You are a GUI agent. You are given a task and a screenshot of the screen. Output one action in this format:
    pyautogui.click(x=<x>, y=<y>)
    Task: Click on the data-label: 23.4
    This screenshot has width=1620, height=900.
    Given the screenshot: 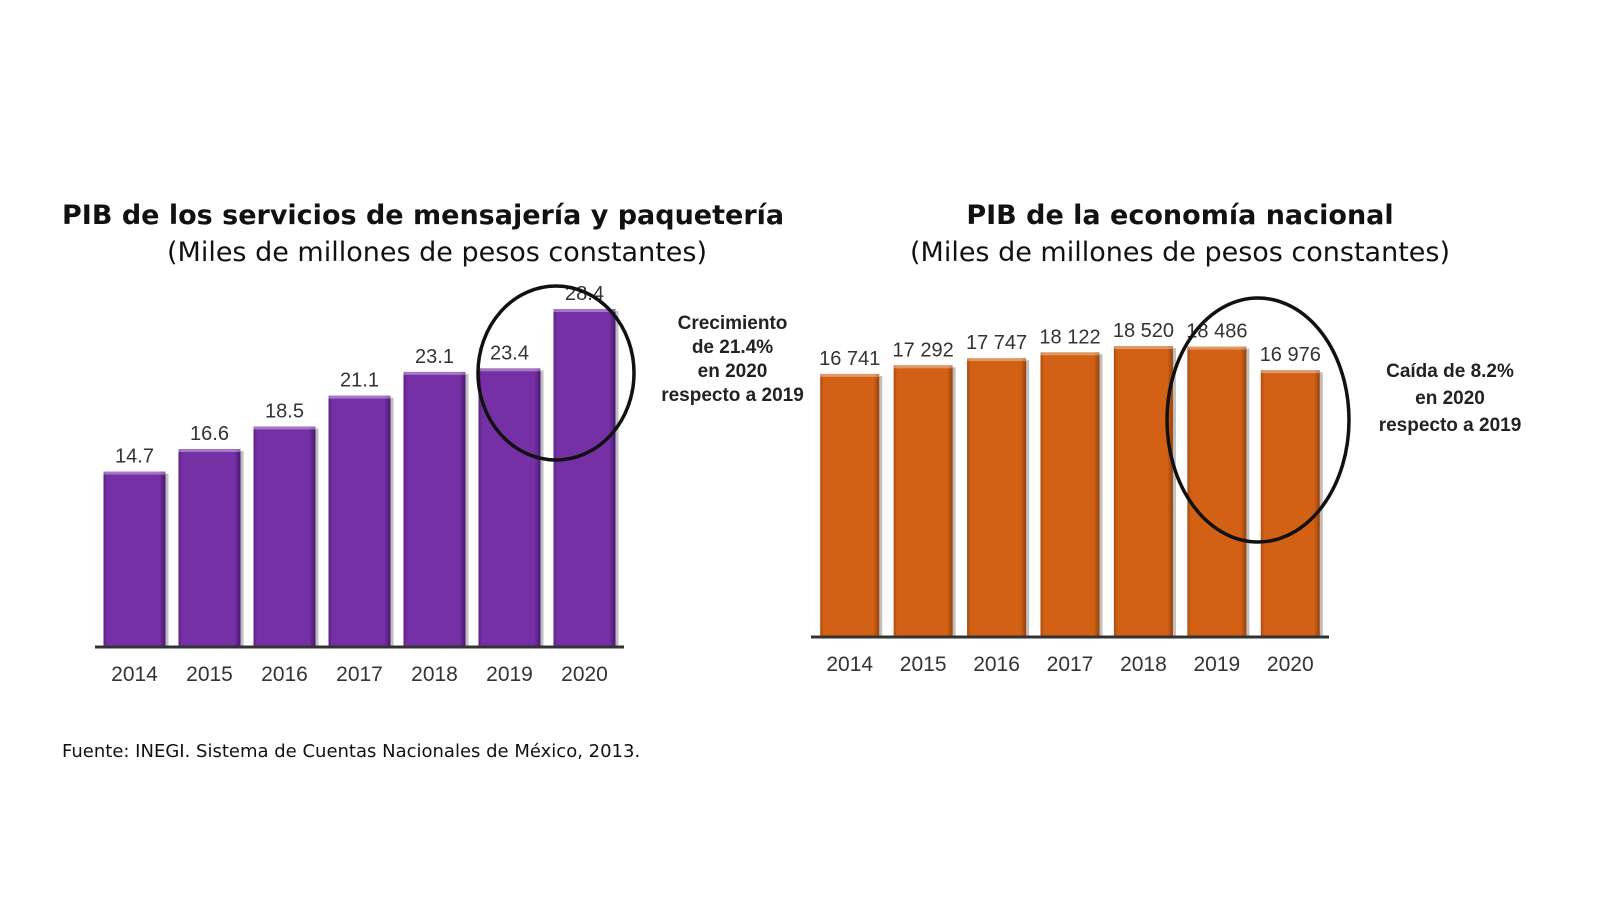 What is the action you would take?
    pyautogui.click(x=509, y=353)
    